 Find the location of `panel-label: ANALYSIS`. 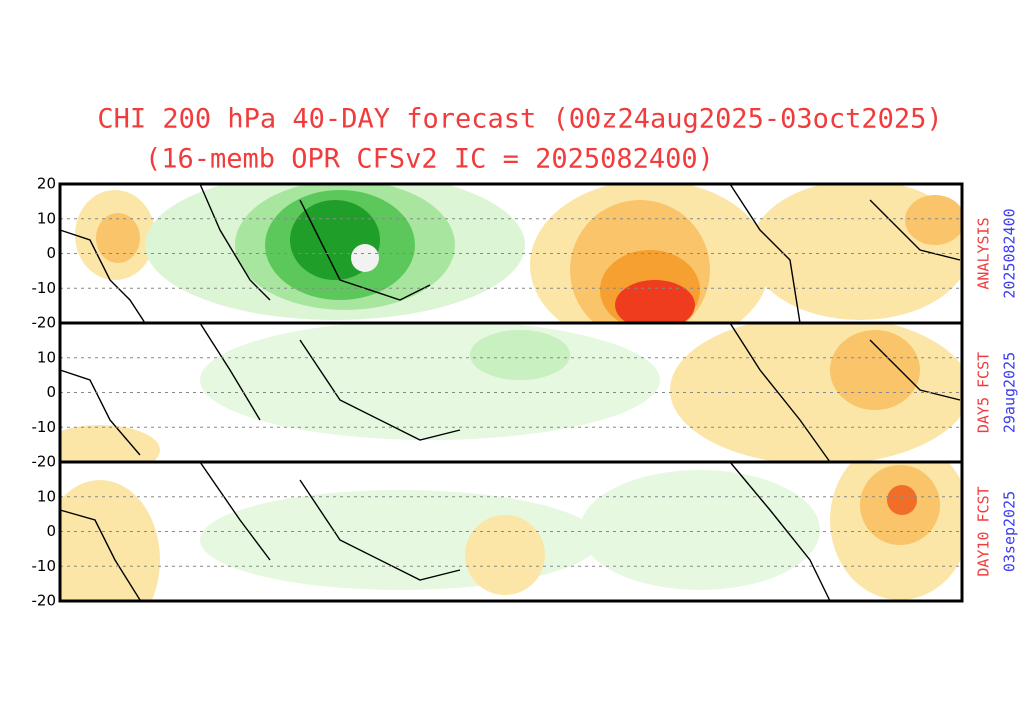

panel-label: ANALYSIS is located at coordinates (984, 253).